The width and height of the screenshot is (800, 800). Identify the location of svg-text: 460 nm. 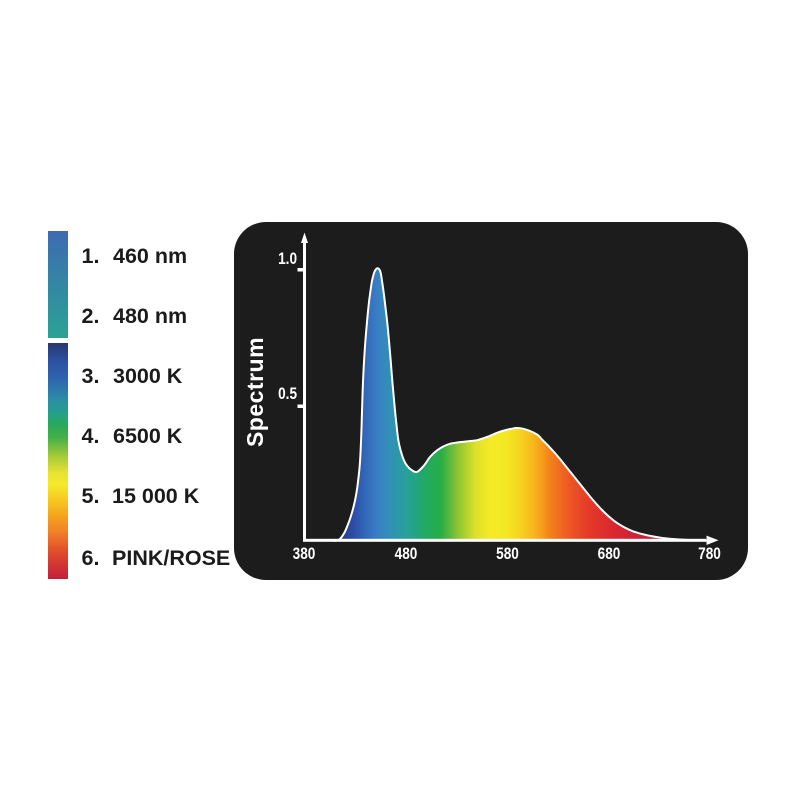
(150, 256).